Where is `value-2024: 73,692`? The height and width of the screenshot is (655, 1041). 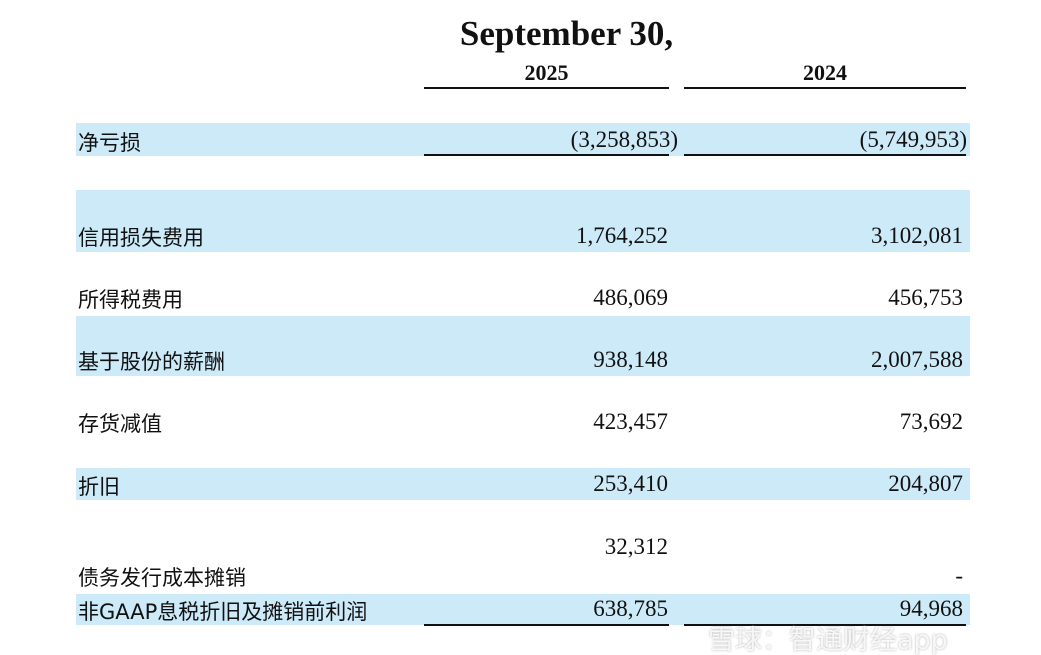
value-2024: 73,692 is located at coordinates (931, 421).